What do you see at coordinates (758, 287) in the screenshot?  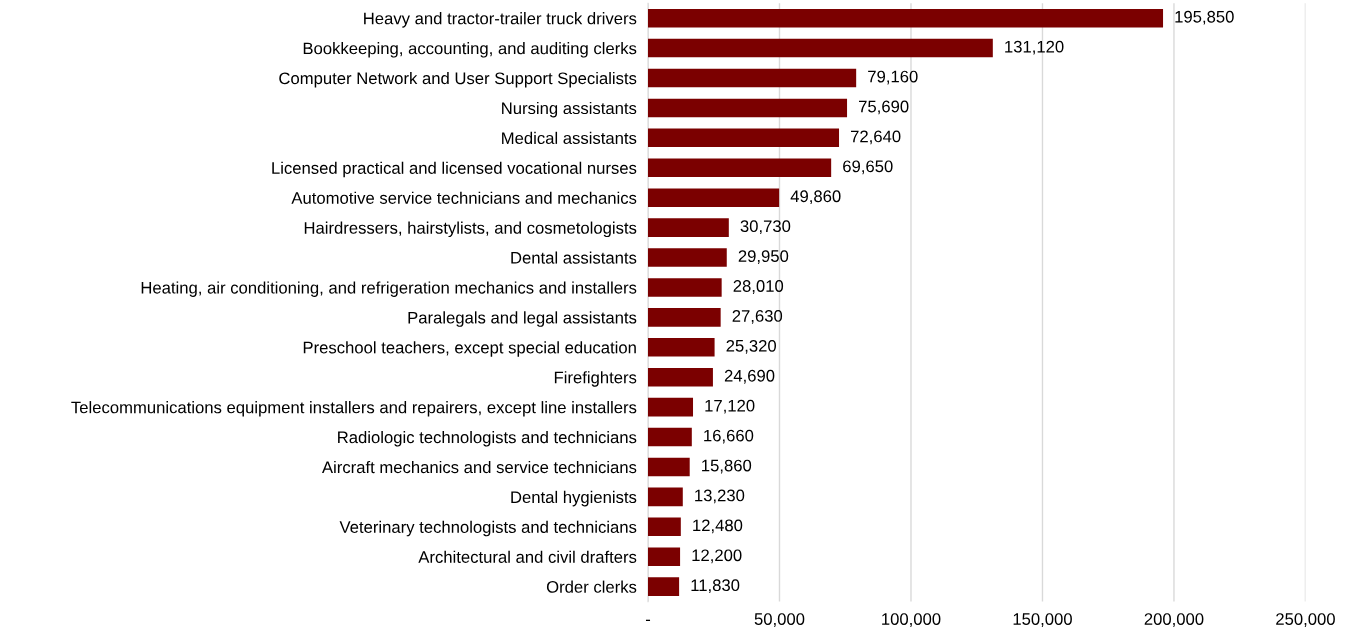 I see `data-label: 28,010` at bounding box center [758, 287].